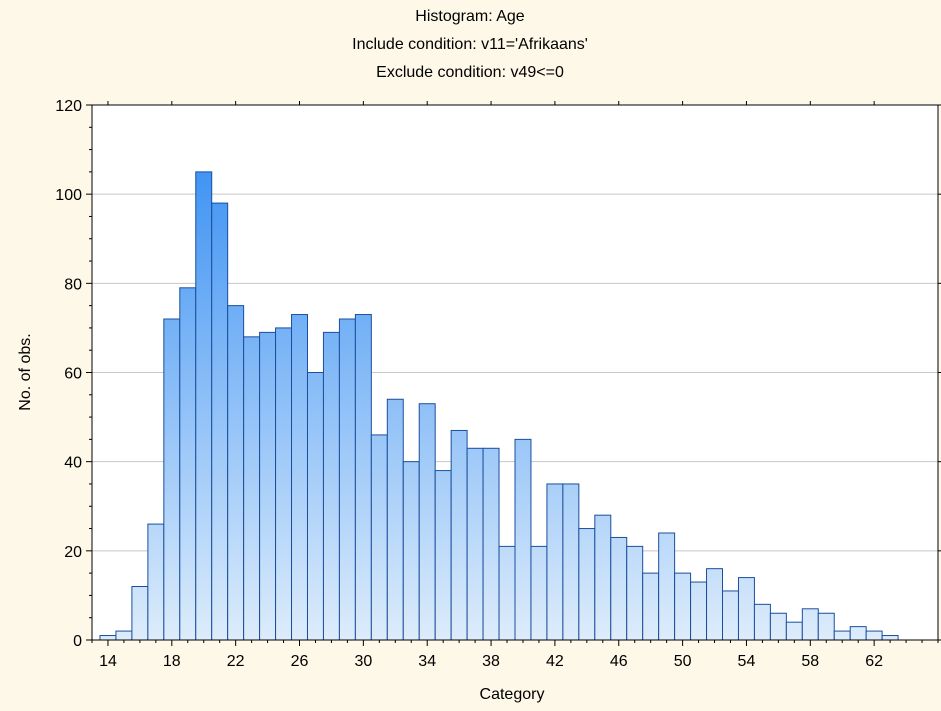  I want to click on x-tick-label: 34, so click(427, 661).